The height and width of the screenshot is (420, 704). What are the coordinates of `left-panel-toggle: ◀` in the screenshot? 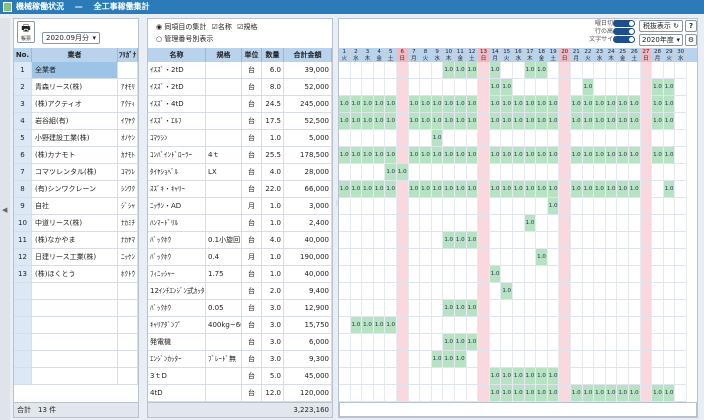 It's located at (5, 219).